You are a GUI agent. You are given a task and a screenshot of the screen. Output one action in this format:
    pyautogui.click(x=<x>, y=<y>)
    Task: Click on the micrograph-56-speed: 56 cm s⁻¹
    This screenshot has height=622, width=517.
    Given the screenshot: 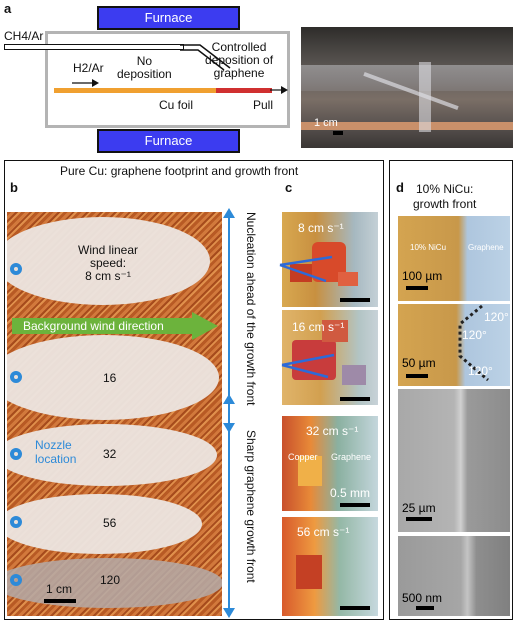 What is the action you would take?
    pyautogui.click(x=323, y=532)
    